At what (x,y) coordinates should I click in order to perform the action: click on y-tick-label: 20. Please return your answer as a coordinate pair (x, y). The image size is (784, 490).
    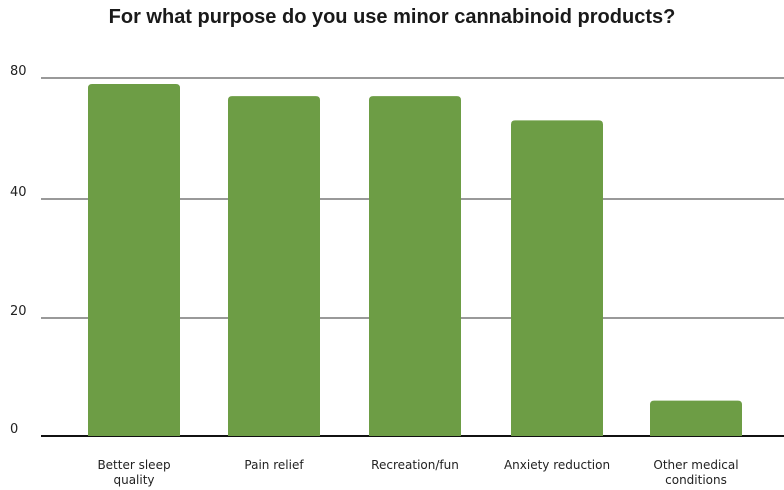
    Looking at the image, I should click on (18, 311).